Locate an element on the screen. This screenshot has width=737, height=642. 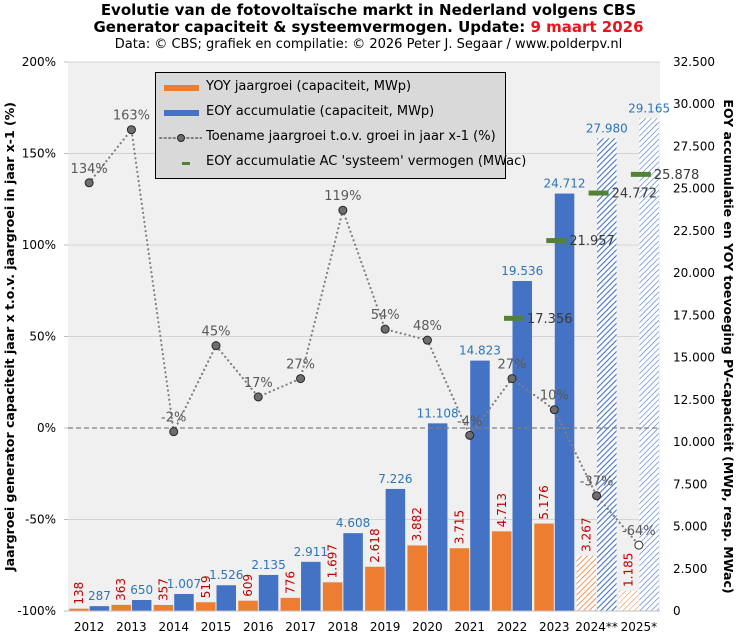
right-axis-tick-label: 2.500 is located at coordinates (690, 569).